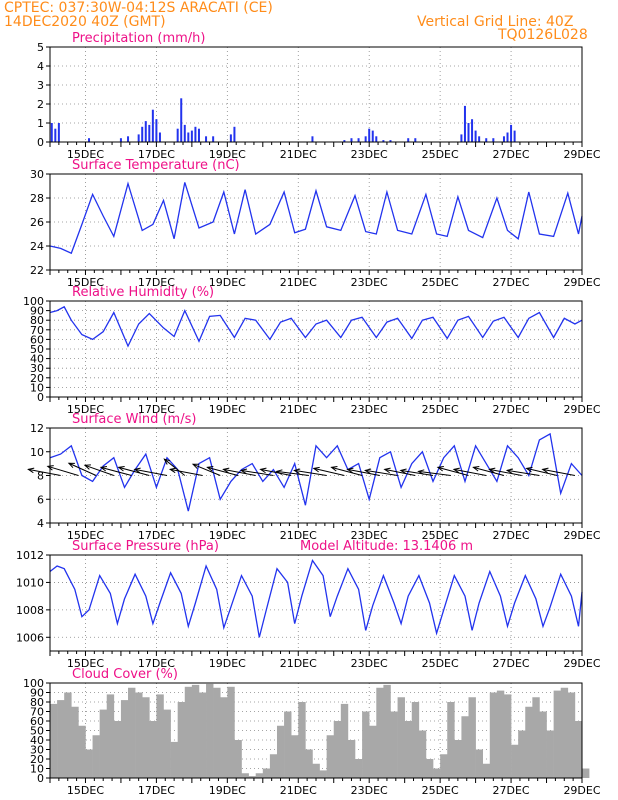 Image resolution: width=618 pixels, height=800 pixels. Describe the element at coordinates (85, 535) in the screenshot. I see `x-tick-label: 15DEC` at that location.